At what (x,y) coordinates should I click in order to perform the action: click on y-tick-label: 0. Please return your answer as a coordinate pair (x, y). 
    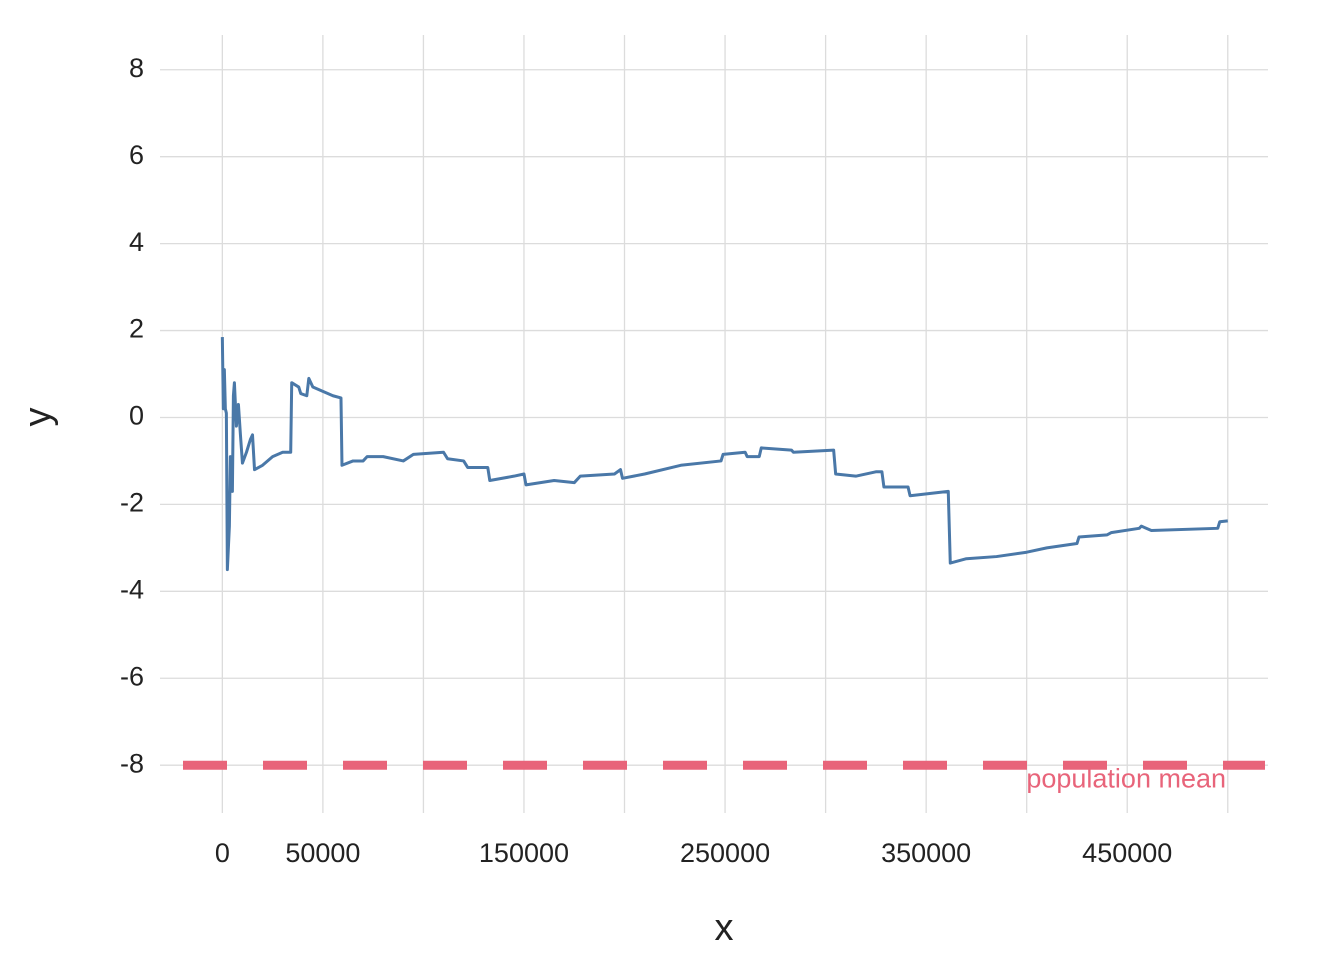
    Looking at the image, I should click on (136, 416).